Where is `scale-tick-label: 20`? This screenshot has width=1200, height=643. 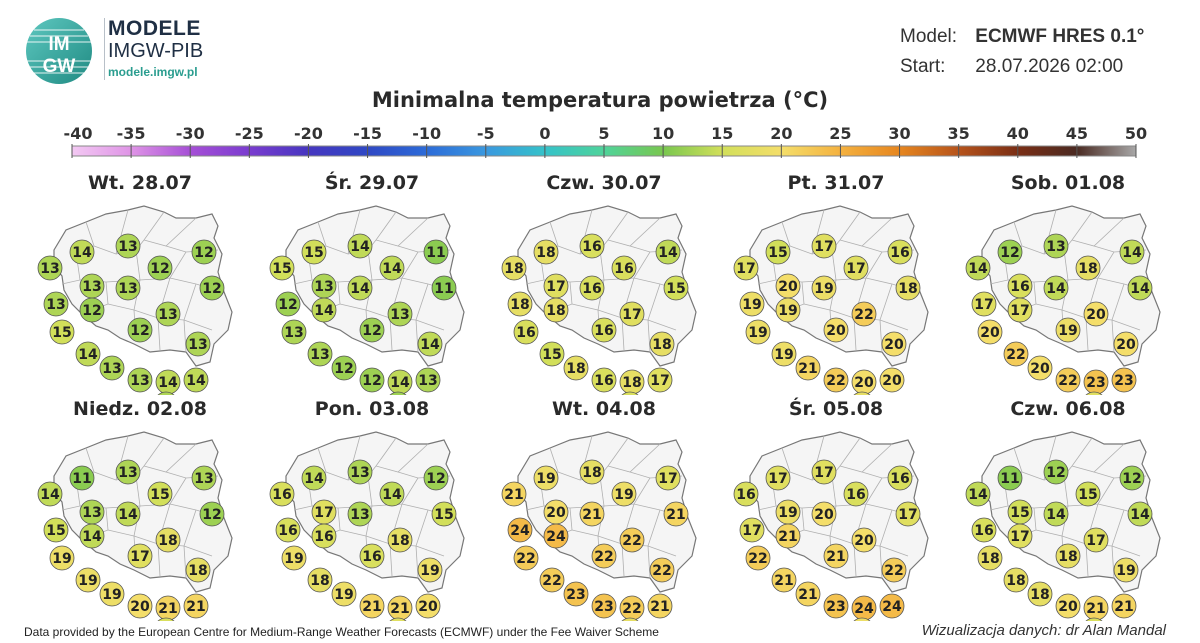
scale-tick-label: 20 is located at coordinates (781, 133).